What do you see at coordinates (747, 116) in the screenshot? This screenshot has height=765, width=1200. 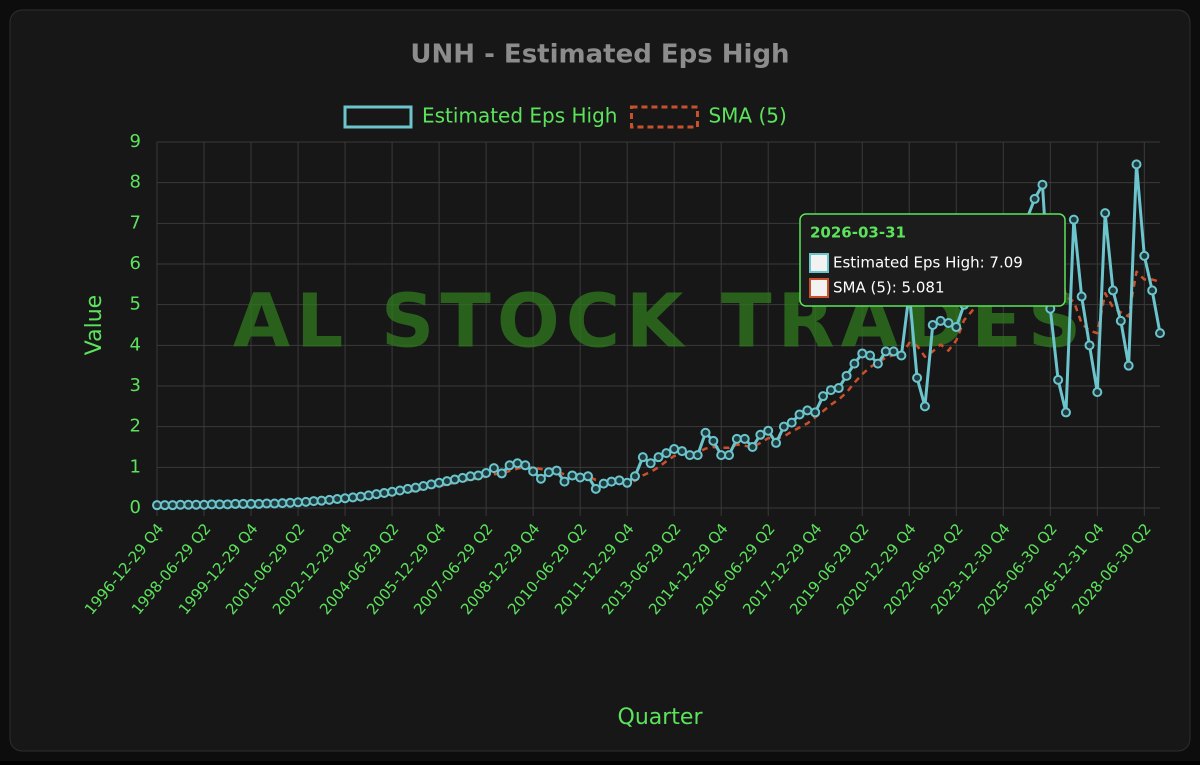 I see `legend-label: SMA (5)` at bounding box center [747, 116].